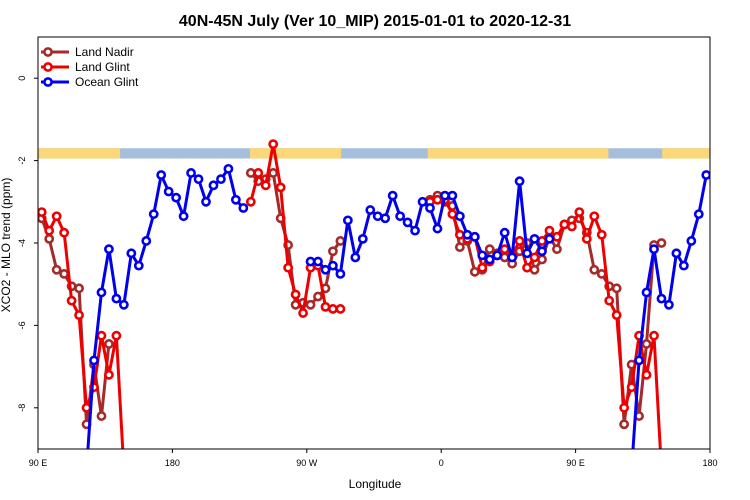  I want to click on legend-item-land-nadir: Land Nadir, so click(87, 52).